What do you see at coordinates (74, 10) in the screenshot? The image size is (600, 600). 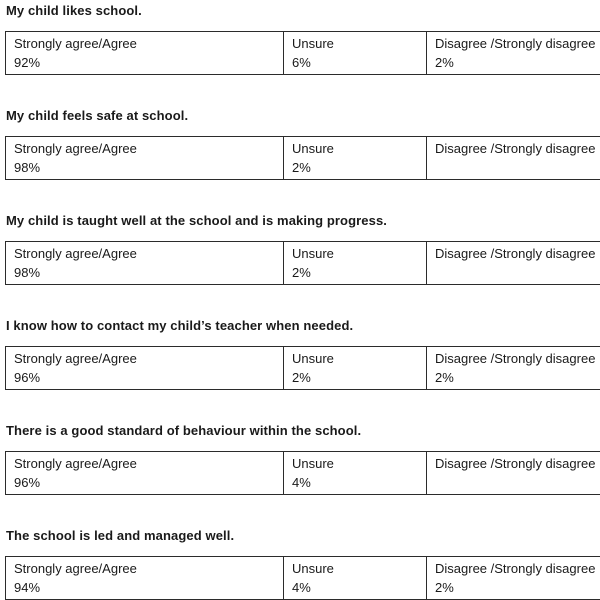 I see `question-heading: My child likes school.` at bounding box center [74, 10].